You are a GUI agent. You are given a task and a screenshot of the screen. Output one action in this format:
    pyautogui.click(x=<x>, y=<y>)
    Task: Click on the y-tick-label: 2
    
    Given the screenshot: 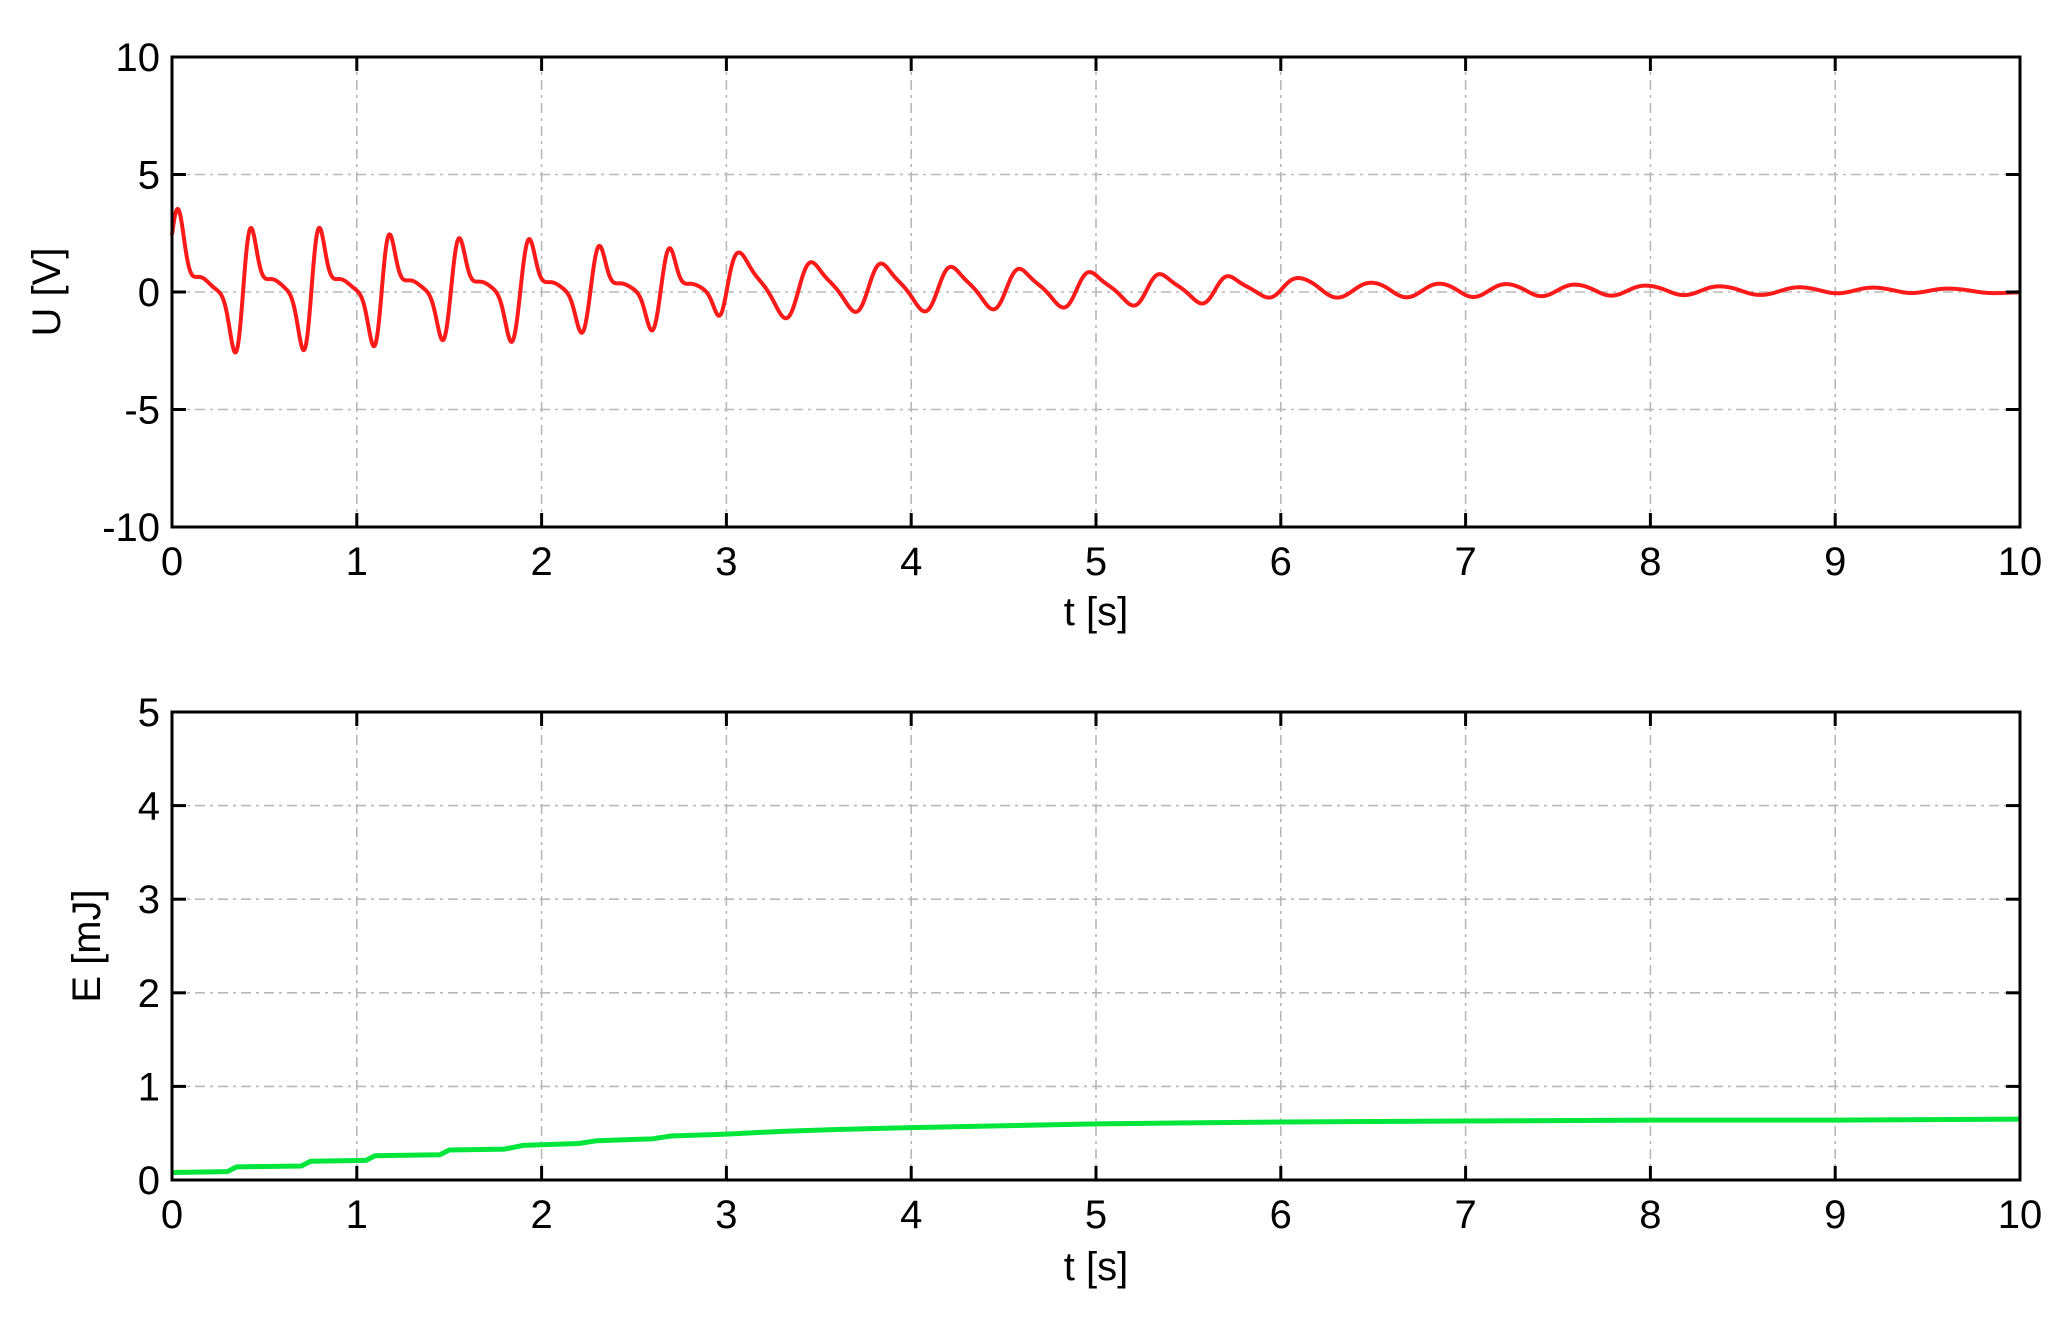 What is the action you would take?
    pyautogui.click(x=149, y=994)
    